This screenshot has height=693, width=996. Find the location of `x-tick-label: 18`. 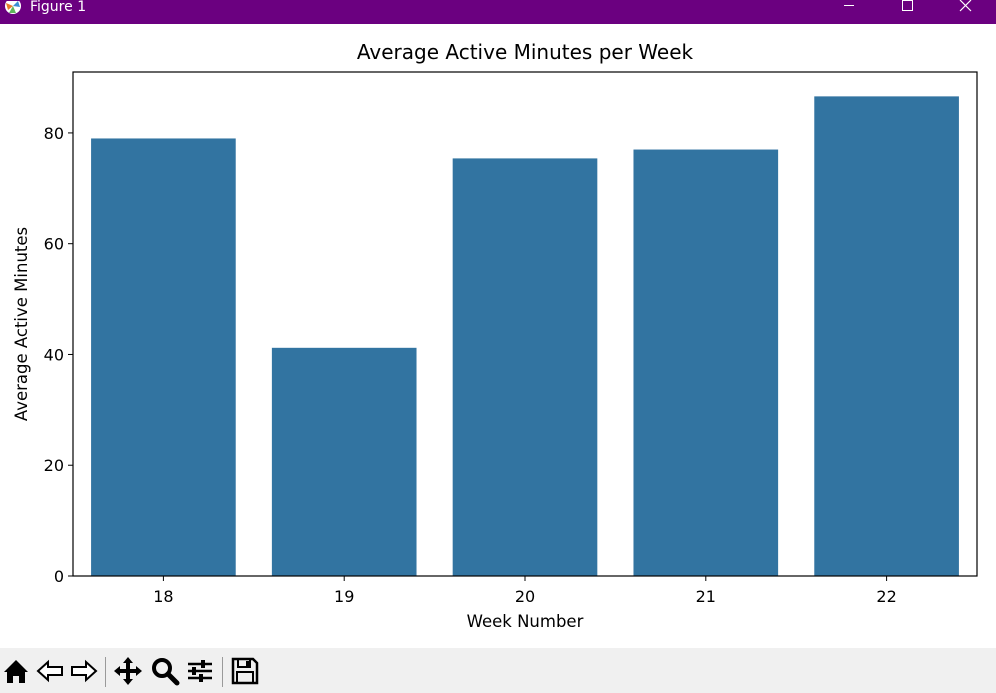

x-tick-label: 18 is located at coordinates (163, 596).